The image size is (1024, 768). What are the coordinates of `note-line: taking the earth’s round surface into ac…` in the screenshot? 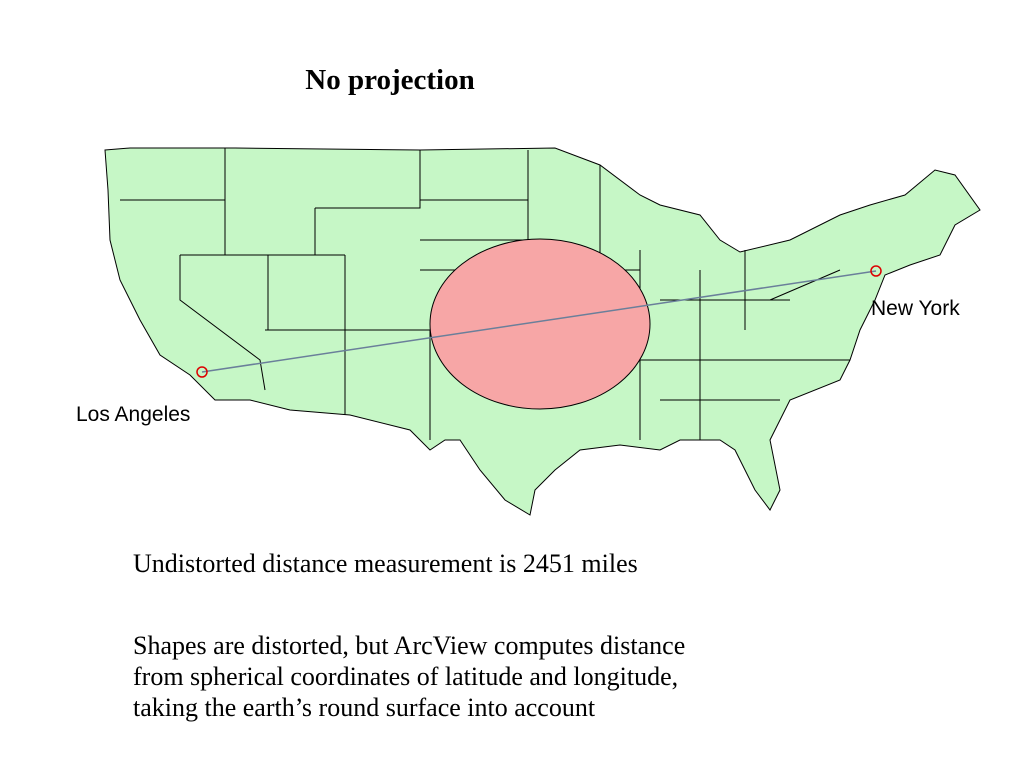 It's located at (364, 707).